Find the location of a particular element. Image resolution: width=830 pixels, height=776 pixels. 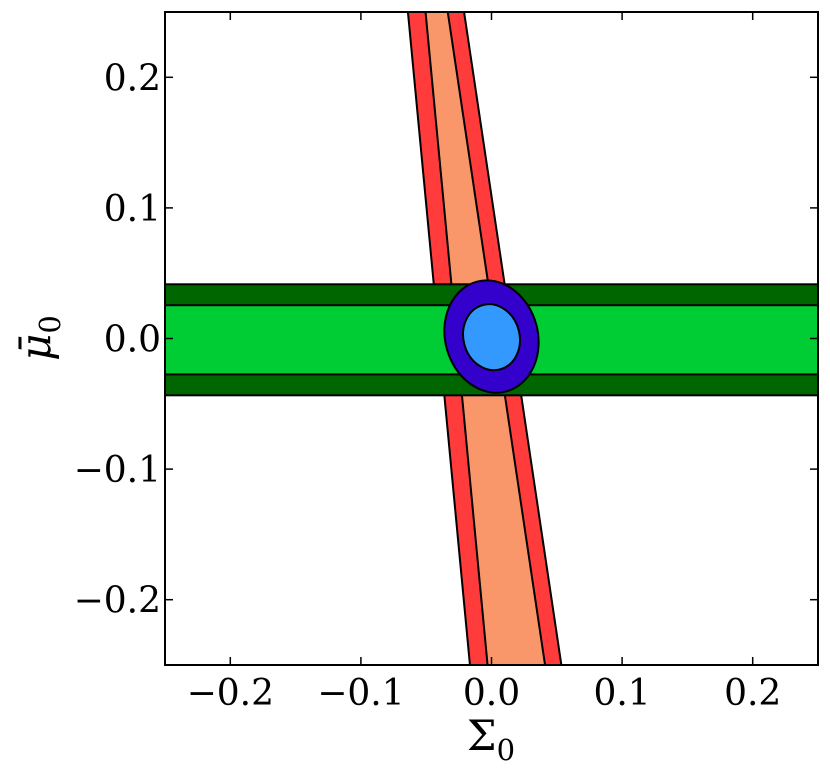

y-tick-label: −0.2 is located at coordinates (117, 601).